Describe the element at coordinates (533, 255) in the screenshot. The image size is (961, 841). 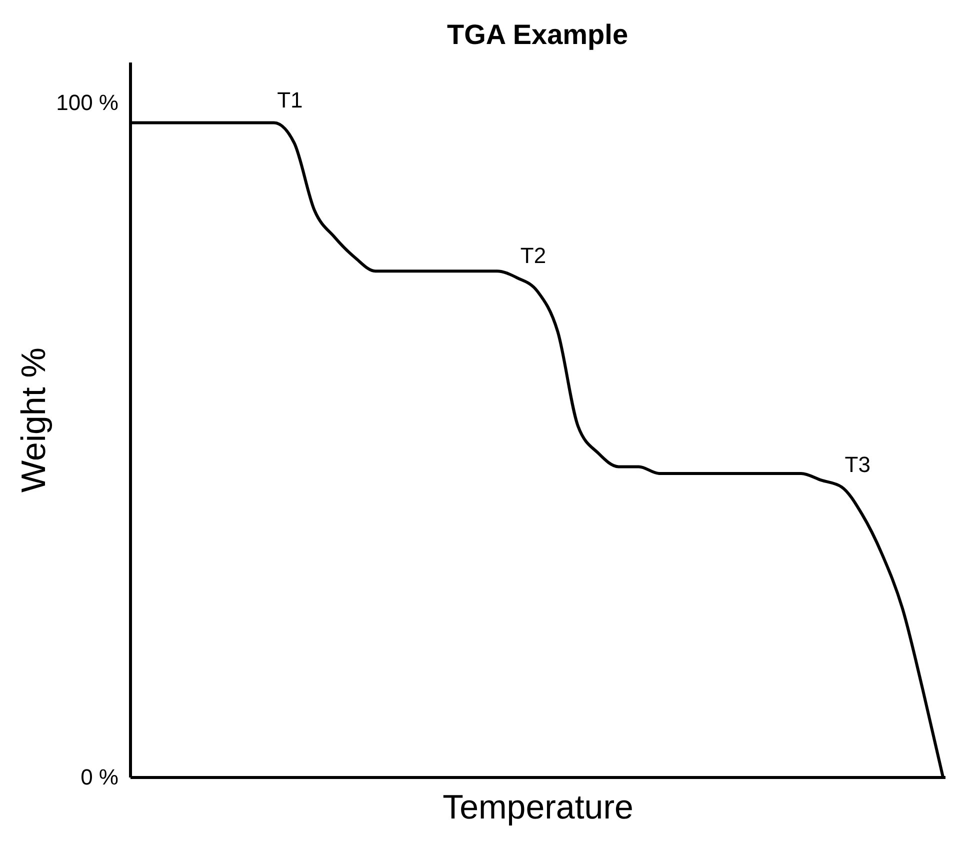
I see `annotation: T2` at that location.